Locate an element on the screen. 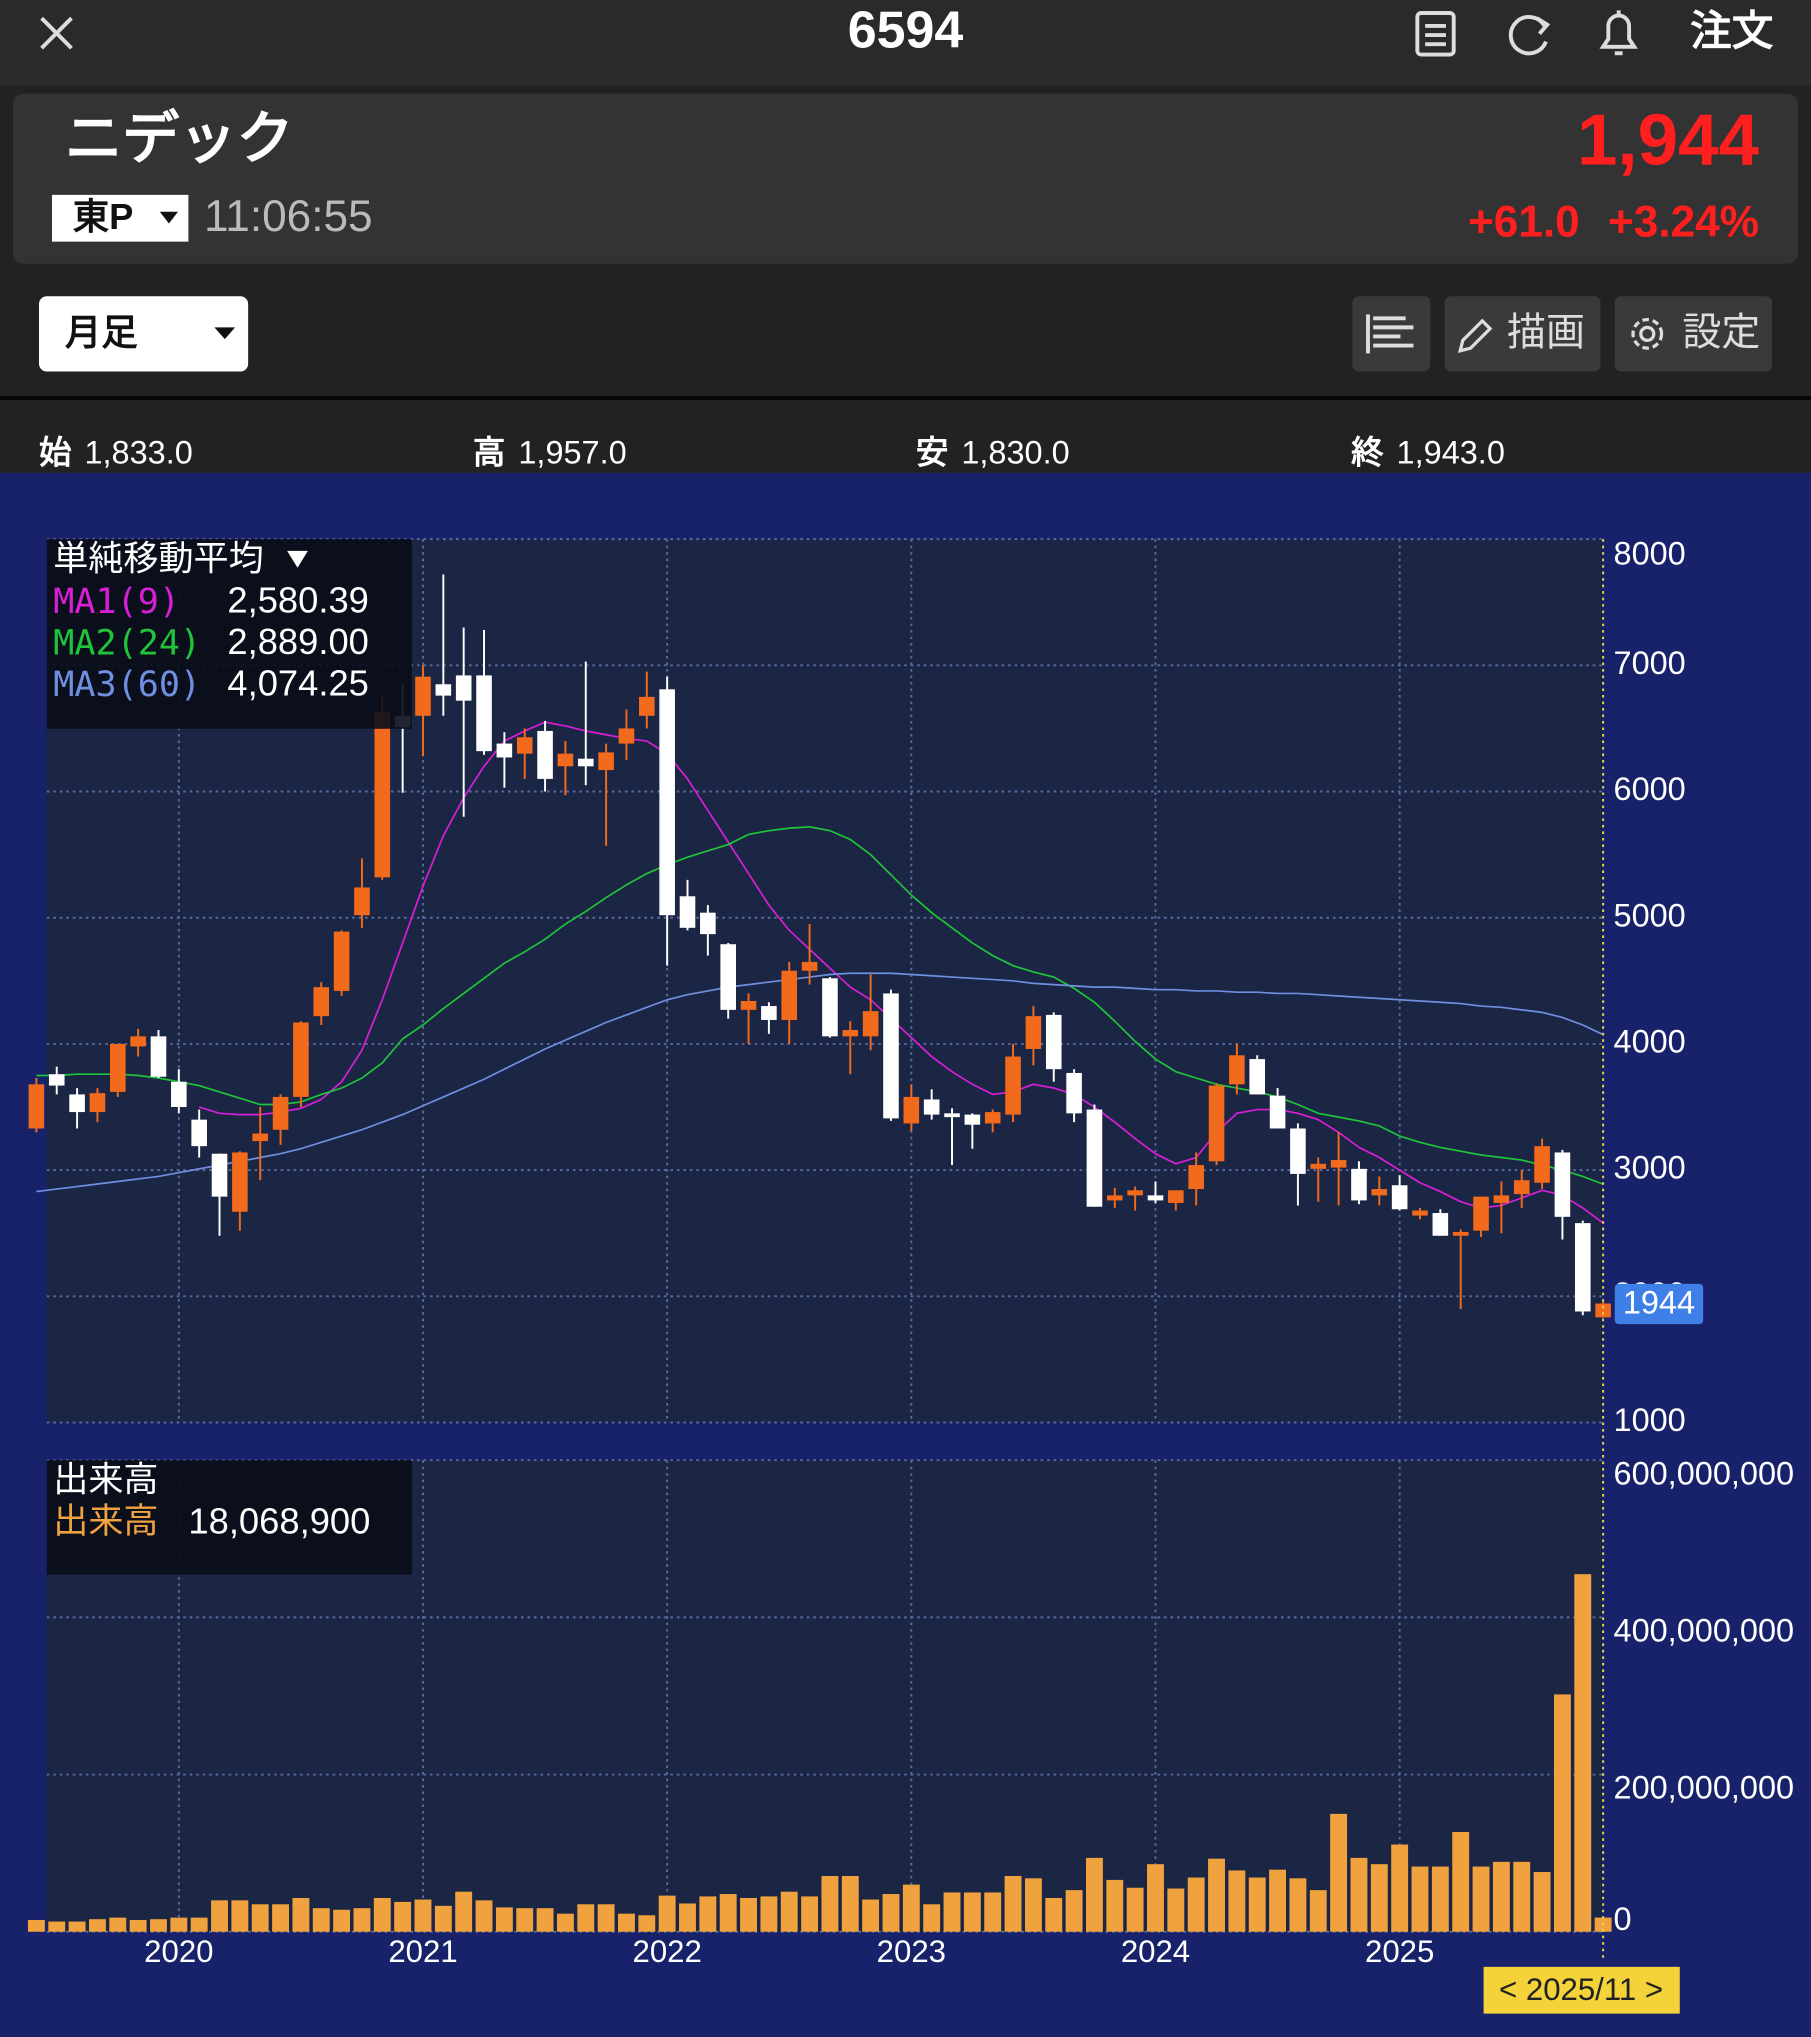  x-tick-label: 2025 is located at coordinates (1399, 1951).